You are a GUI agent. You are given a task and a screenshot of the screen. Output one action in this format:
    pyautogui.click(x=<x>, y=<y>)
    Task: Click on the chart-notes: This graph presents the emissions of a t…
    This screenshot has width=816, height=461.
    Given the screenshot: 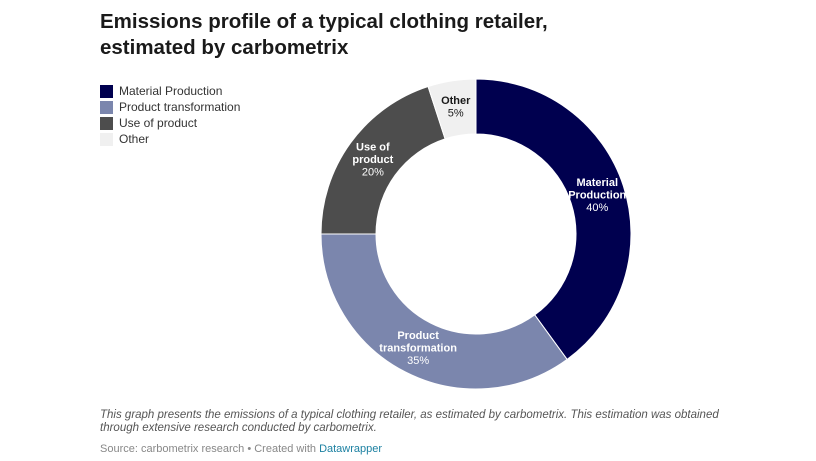 What is the action you would take?
    pyautogui.click(x=409, y=421)
    